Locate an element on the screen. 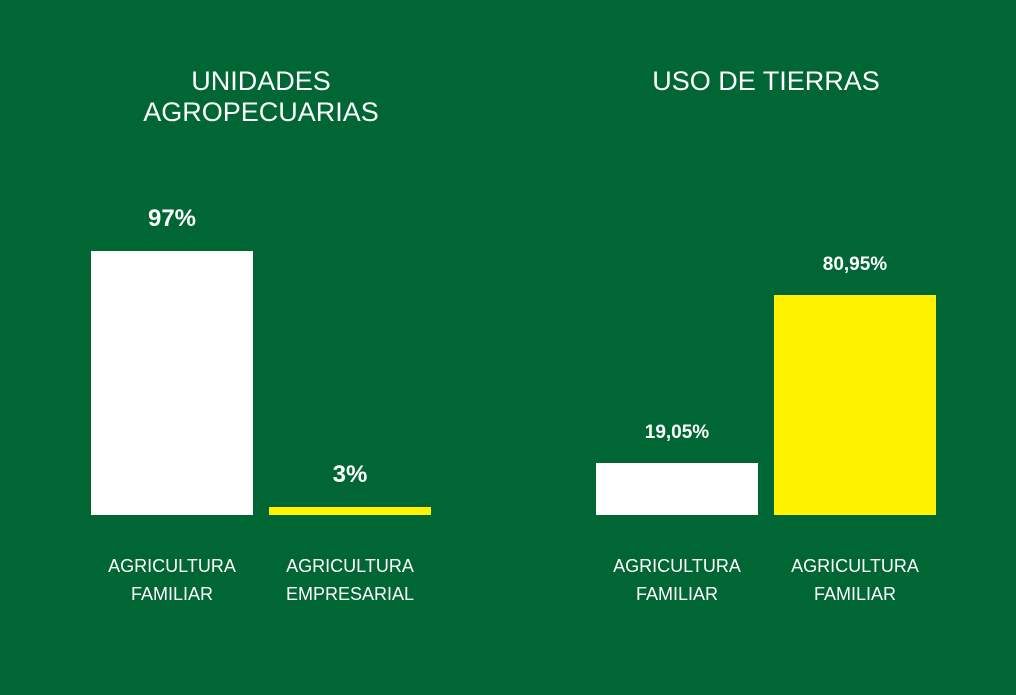  value-label: 97% is located at coordinates (172, 219).